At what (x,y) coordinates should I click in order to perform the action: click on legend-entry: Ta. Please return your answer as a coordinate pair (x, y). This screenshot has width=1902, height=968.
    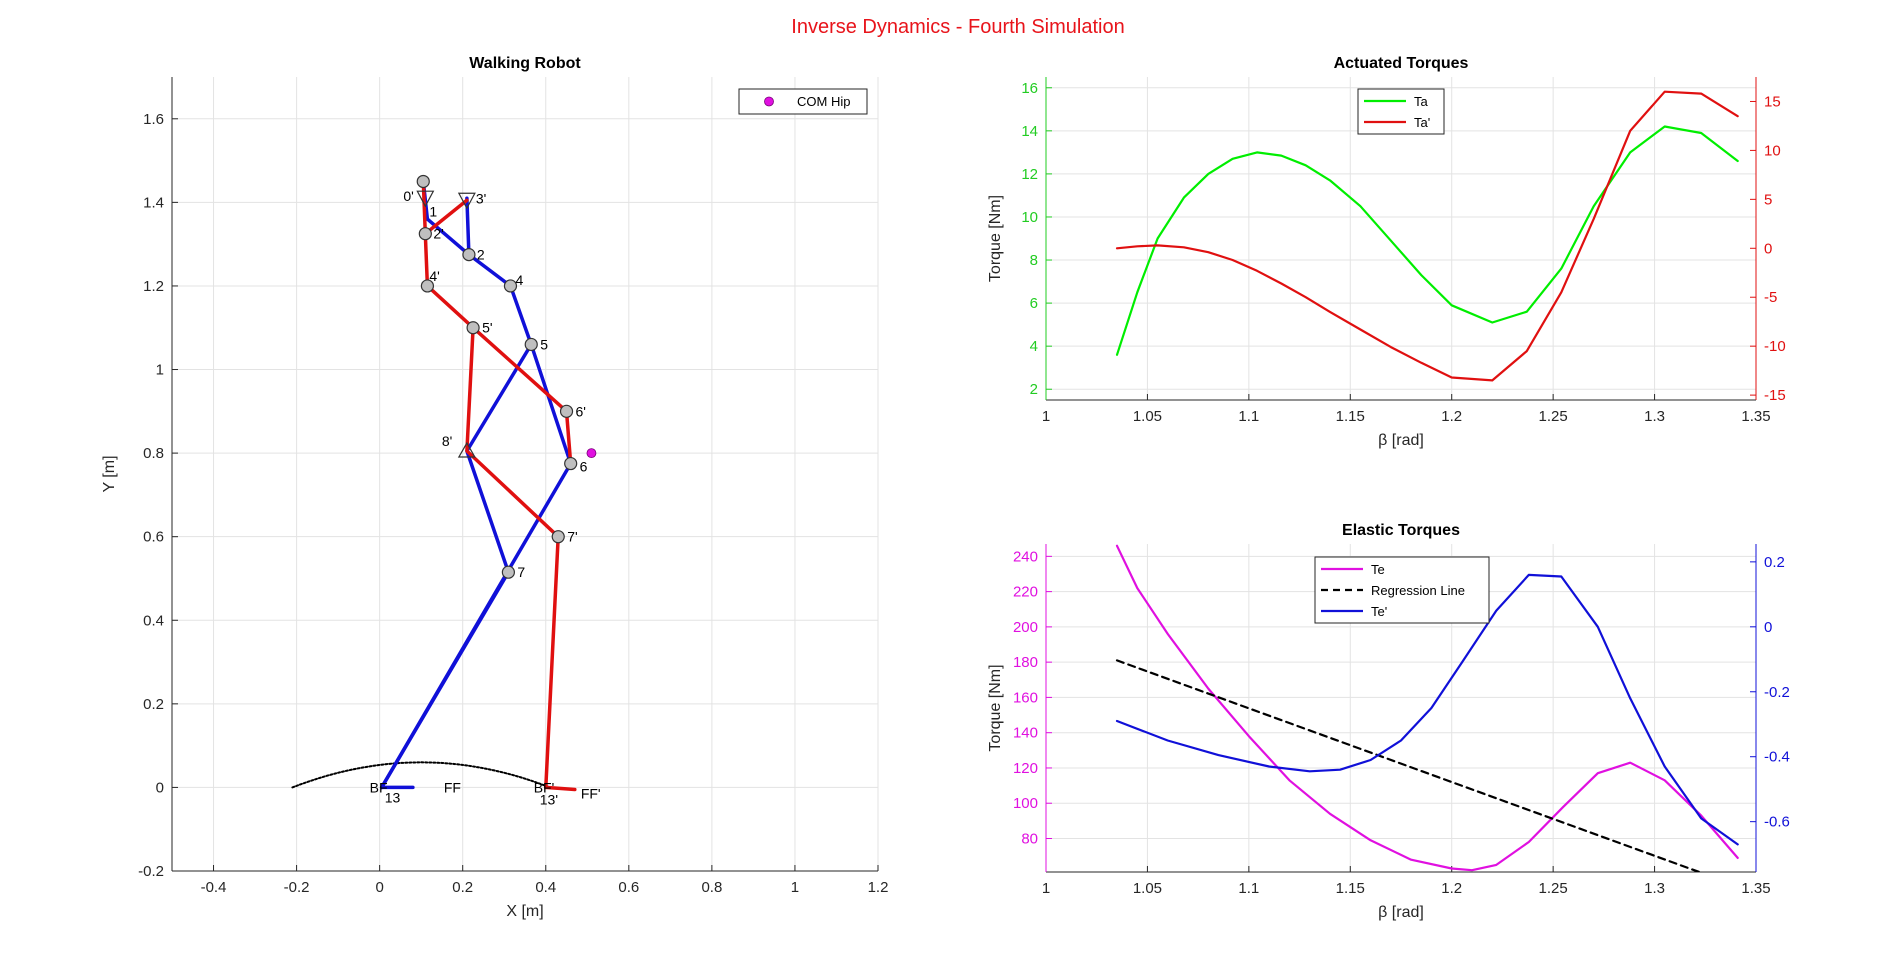
    Looking at the image, I should click on (1421, 101).